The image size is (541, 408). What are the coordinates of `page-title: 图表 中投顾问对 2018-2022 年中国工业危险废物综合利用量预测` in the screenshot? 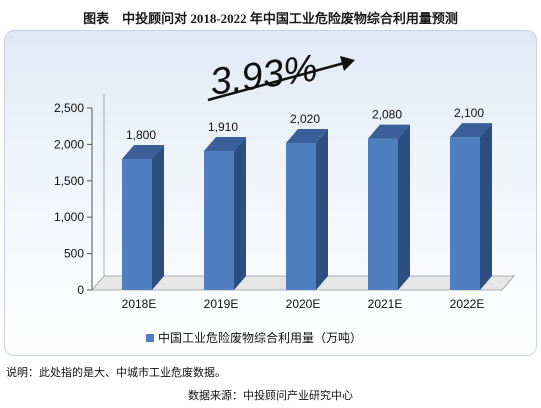 It's located at (270, 18).